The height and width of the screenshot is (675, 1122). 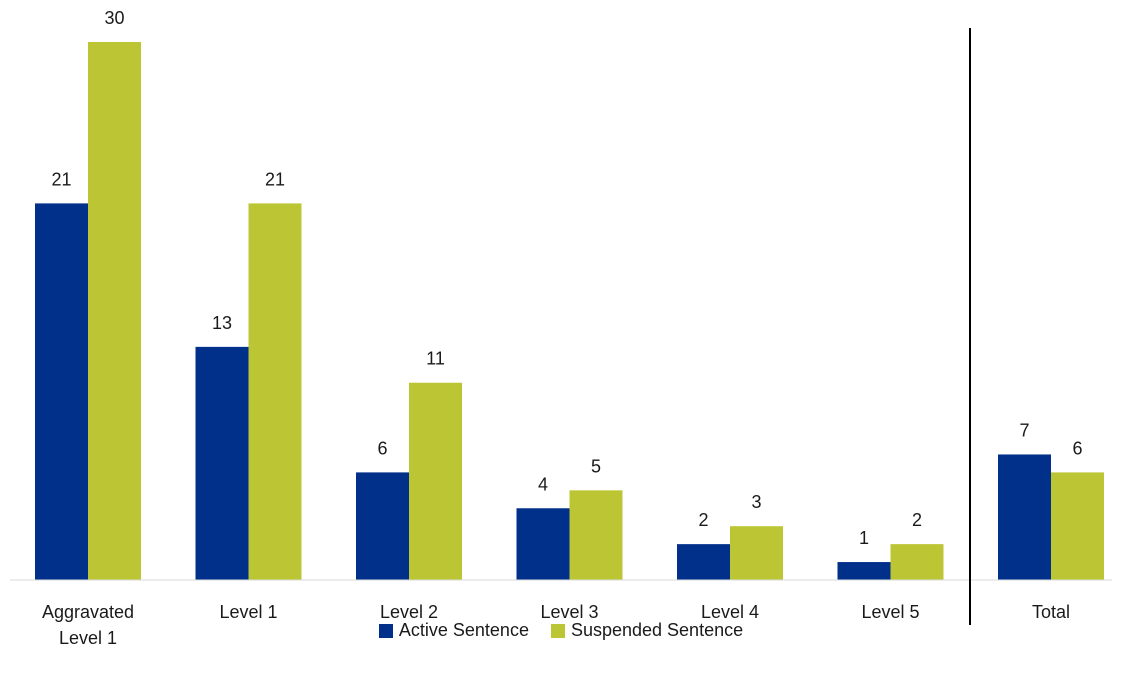 I want to click on category-label-4: Level 4, so click(x=730, y=612).